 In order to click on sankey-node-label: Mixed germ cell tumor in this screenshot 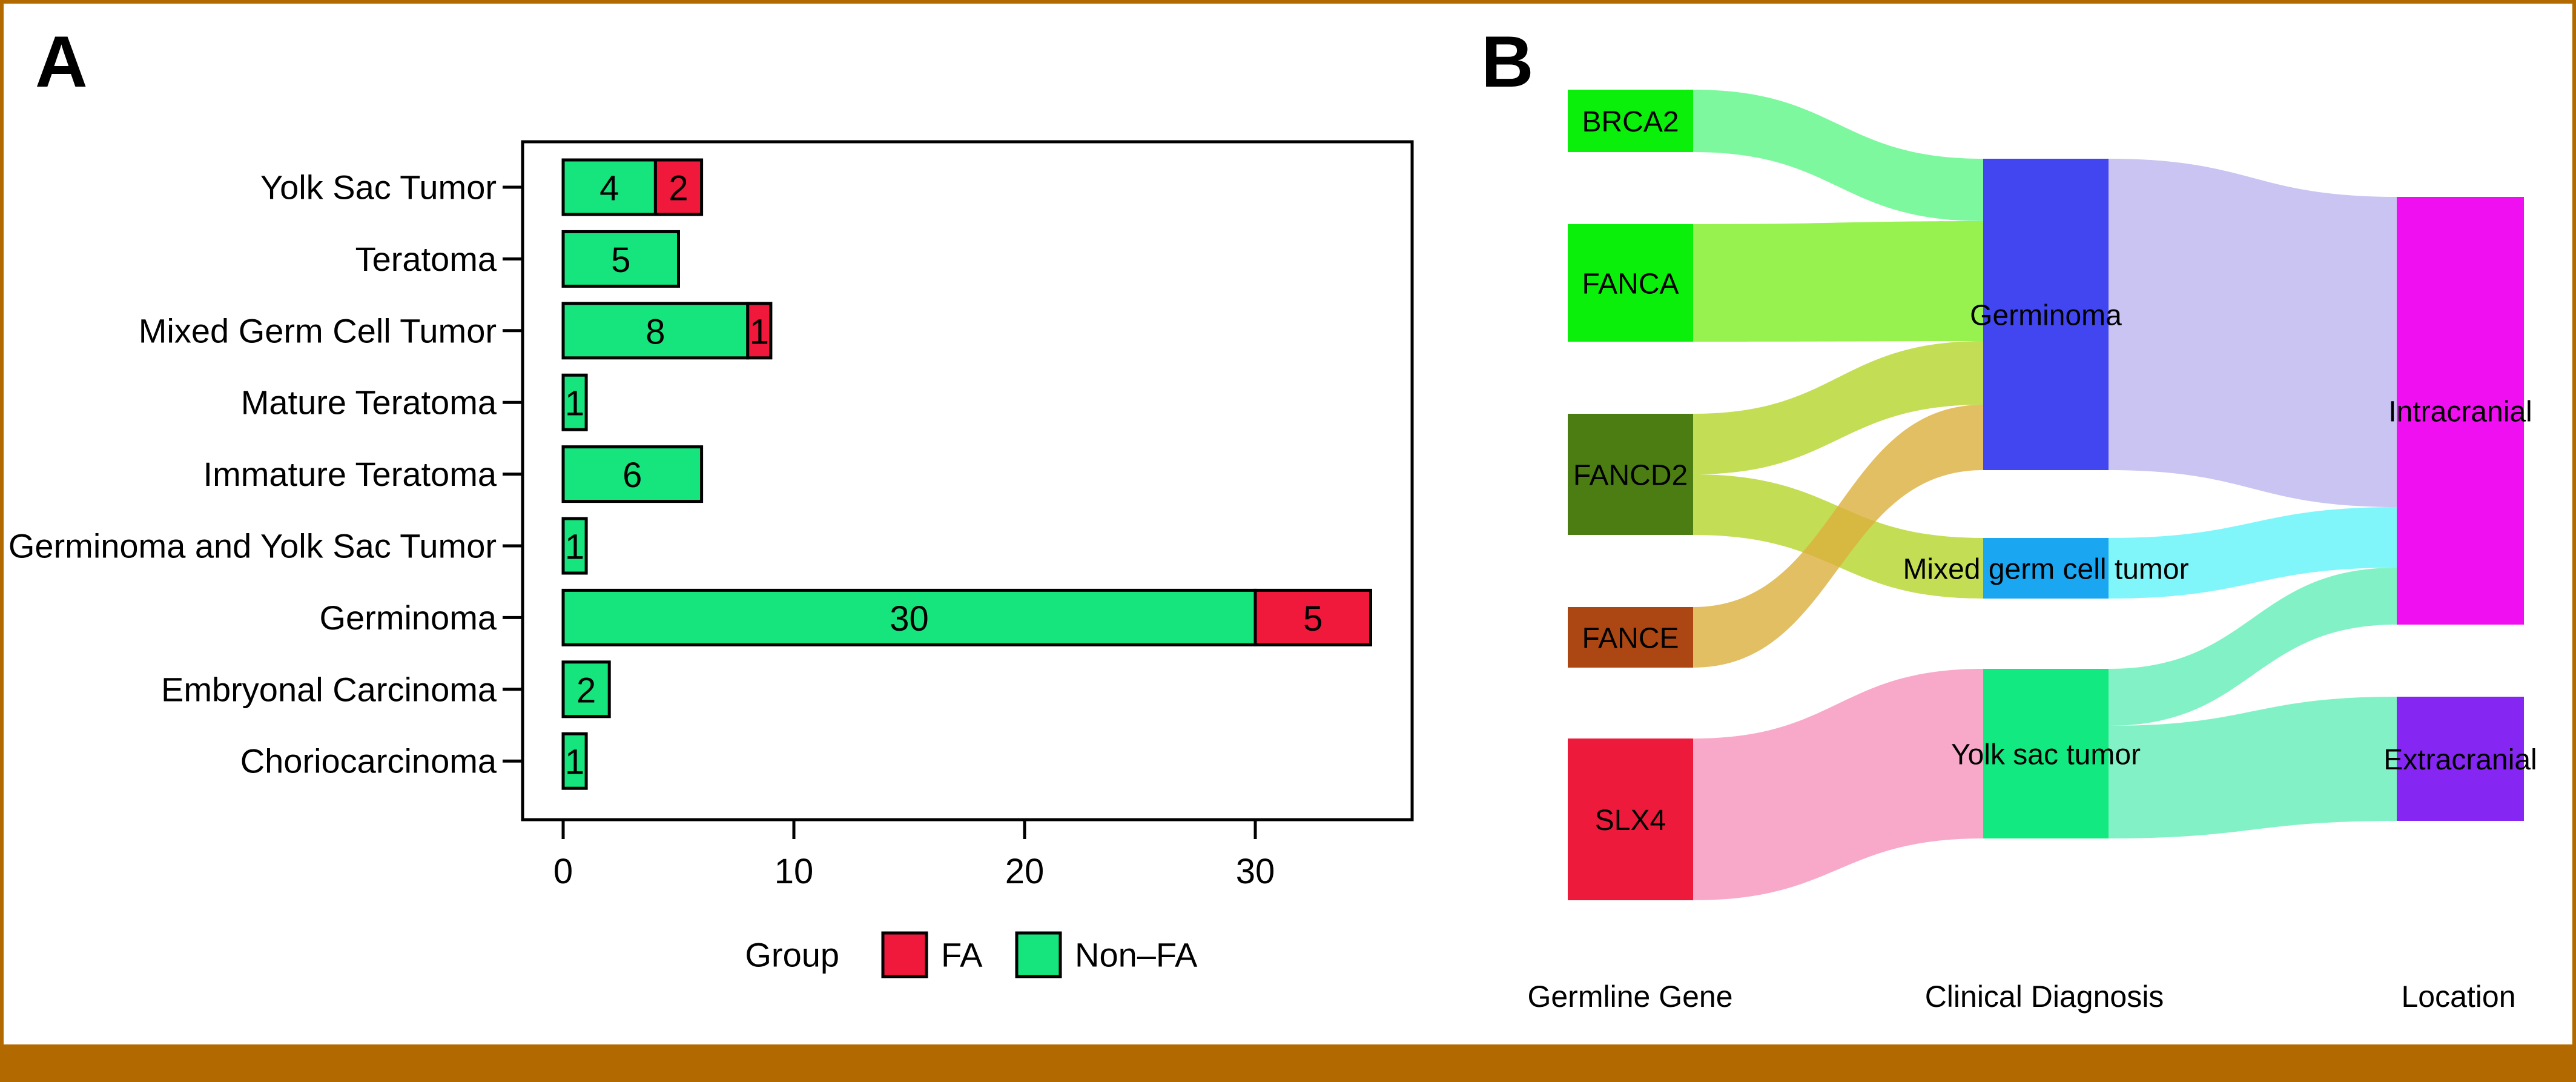, I will do `click(2045, 570)`.